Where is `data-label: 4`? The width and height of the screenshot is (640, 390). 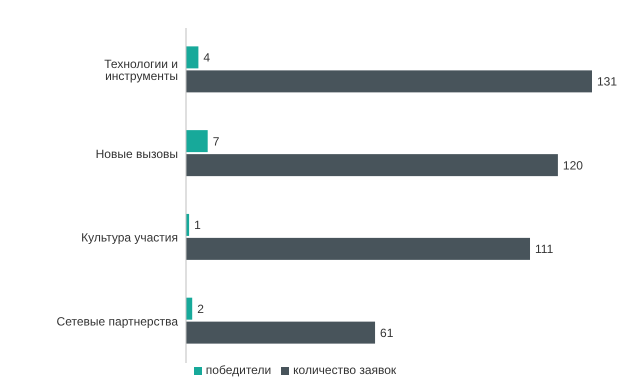
data-label: 4 is located at coordinates (206, 57).